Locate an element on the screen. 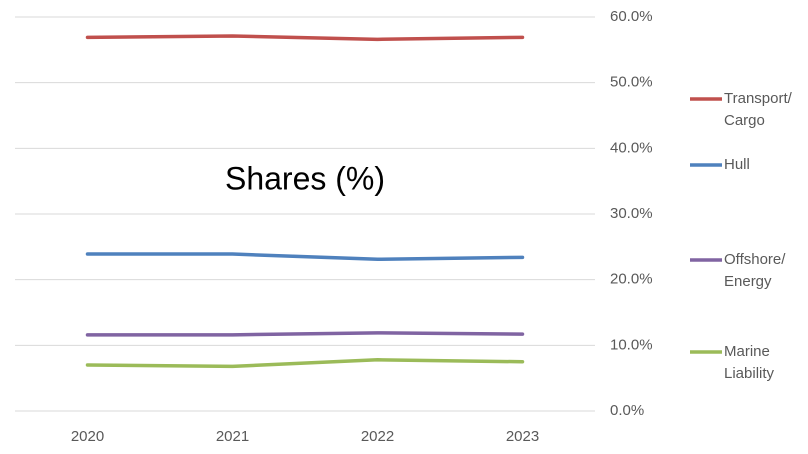 The image size is (808, 454). x-tick-label: 2023 is located at coordinates (522, 436).